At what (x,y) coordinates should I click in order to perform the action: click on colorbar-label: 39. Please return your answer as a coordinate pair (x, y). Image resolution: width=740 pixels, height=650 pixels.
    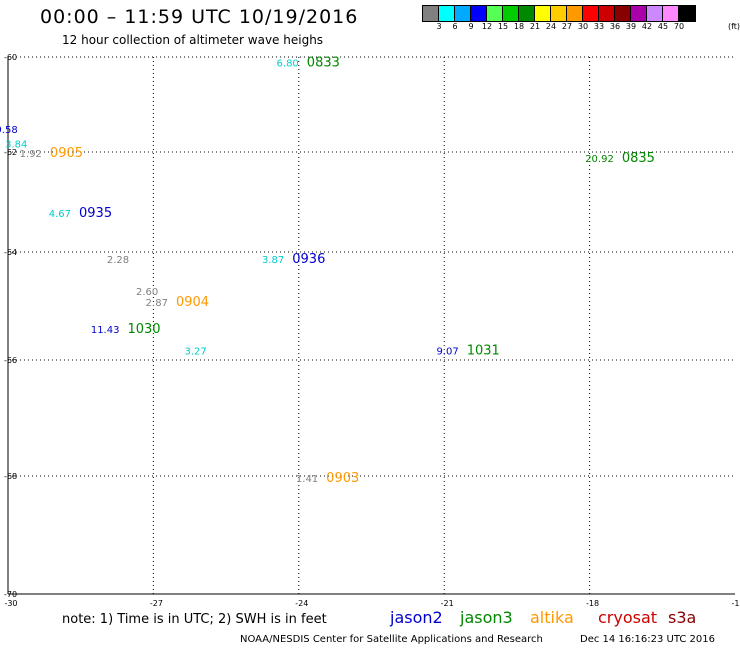
    Looking at the image, I should click on (631, 26).